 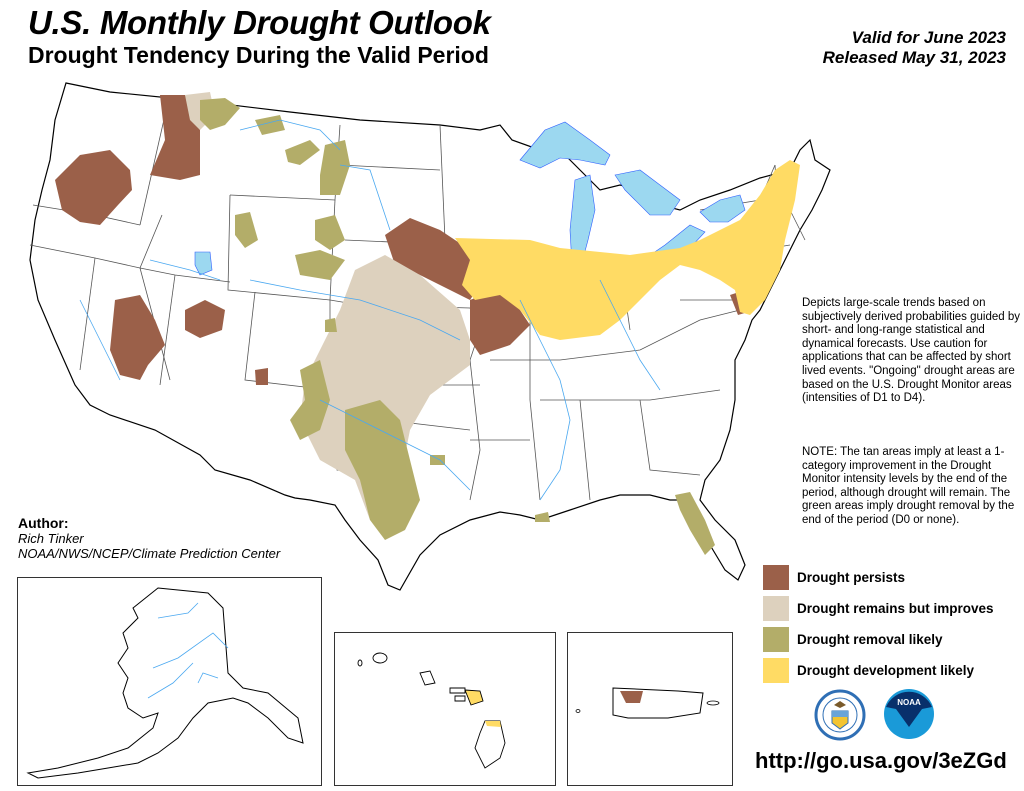 I want to click on hawaii-map, so click(x=431, y=710).